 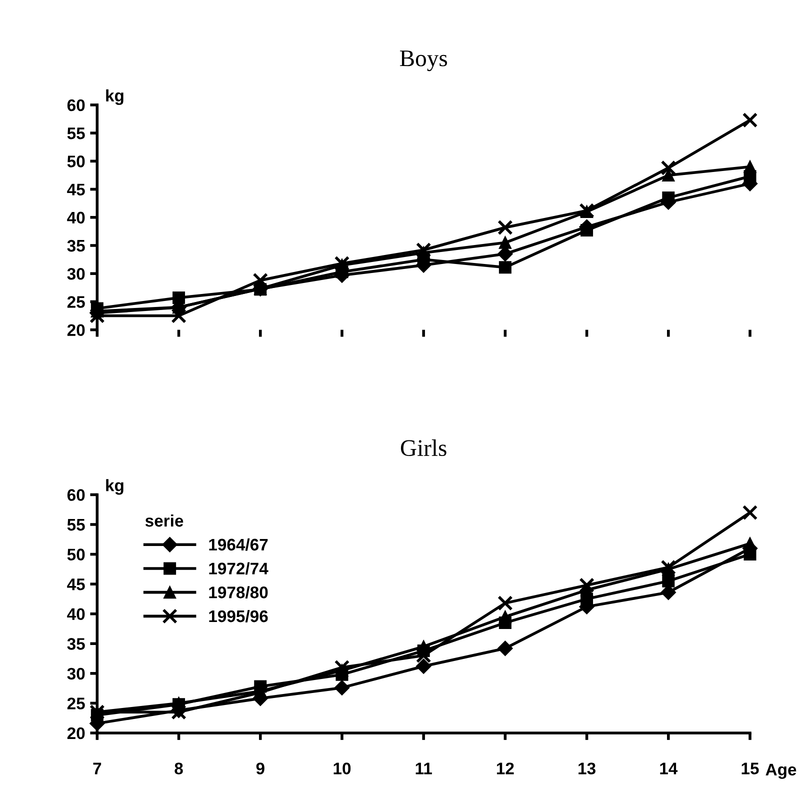 I want to click on legend-title: serie, so click(x=164, y=520).